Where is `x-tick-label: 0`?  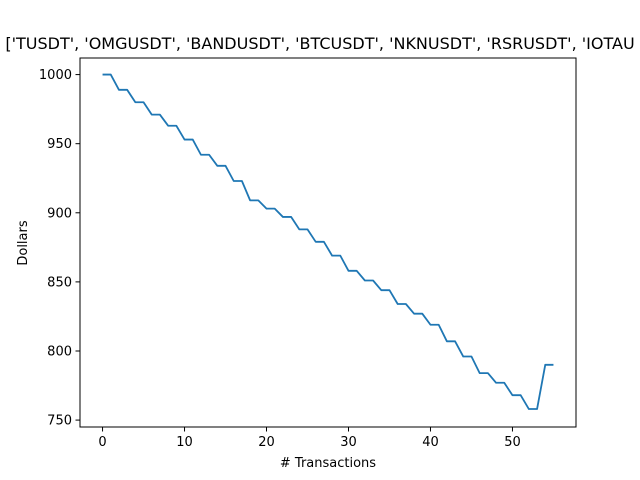
x-tick-label: 0 is located at coordinates (102, 442).